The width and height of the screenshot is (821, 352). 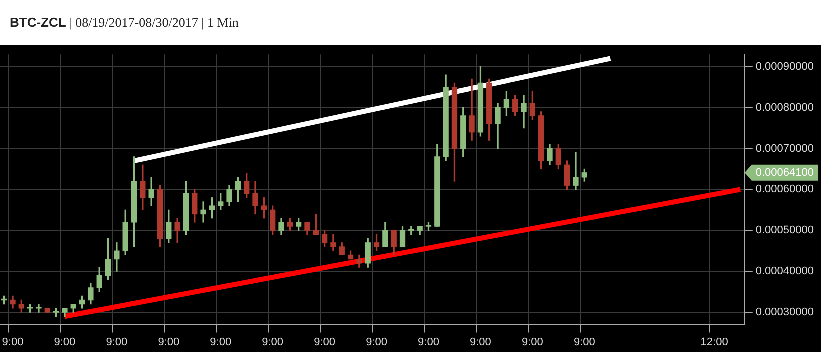 I want to click on y-tick-label: 0.00090000, so click(x=785, y=66).